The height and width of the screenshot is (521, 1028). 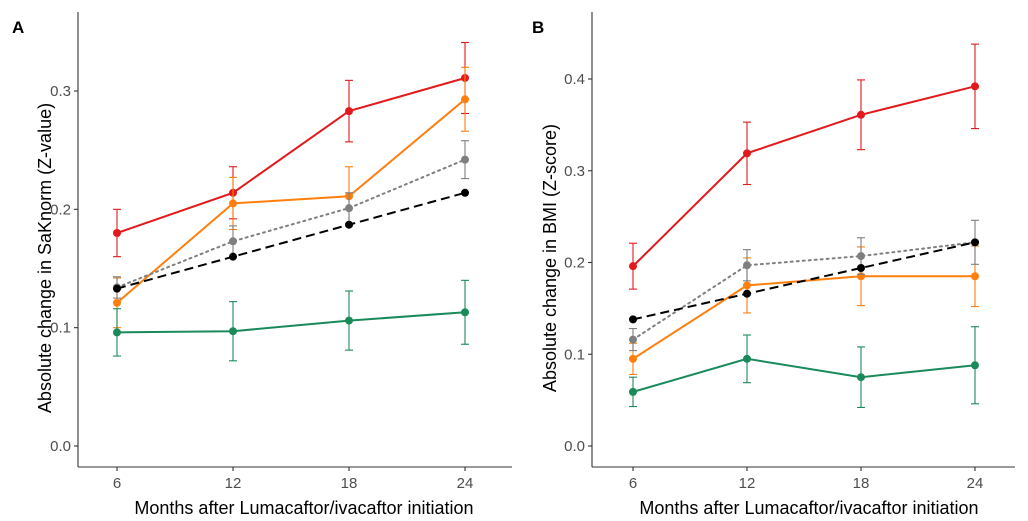 I want to click on panel-label: A, so click(x=18, y=27).